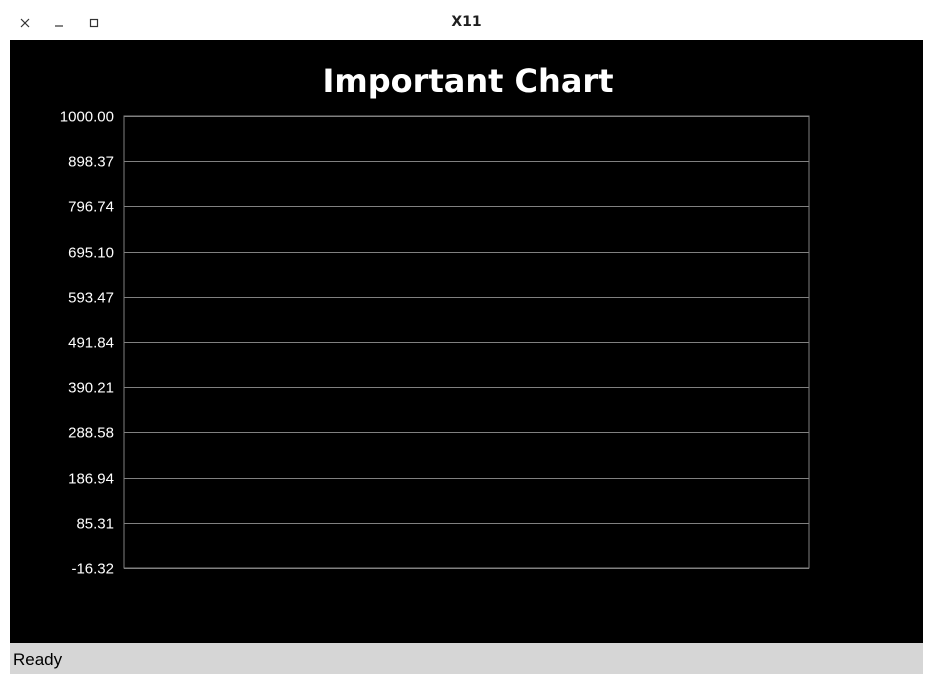 Image resolution: width=933 pixels, height=685 pixels. I want to click on status-bar: Ready, so click(466, 658).